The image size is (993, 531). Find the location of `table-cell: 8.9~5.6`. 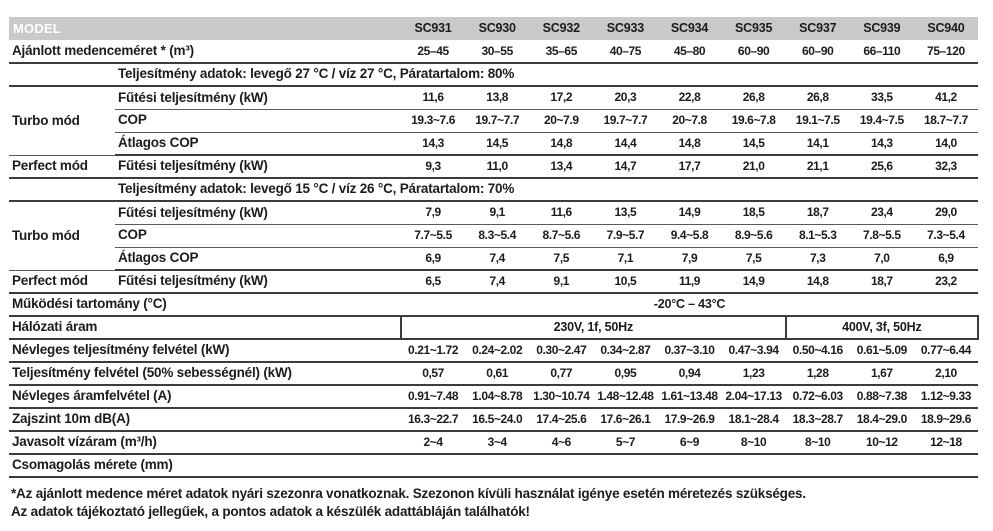

table-cell: 8.9~5.6 is located at coordinates (753, 236).